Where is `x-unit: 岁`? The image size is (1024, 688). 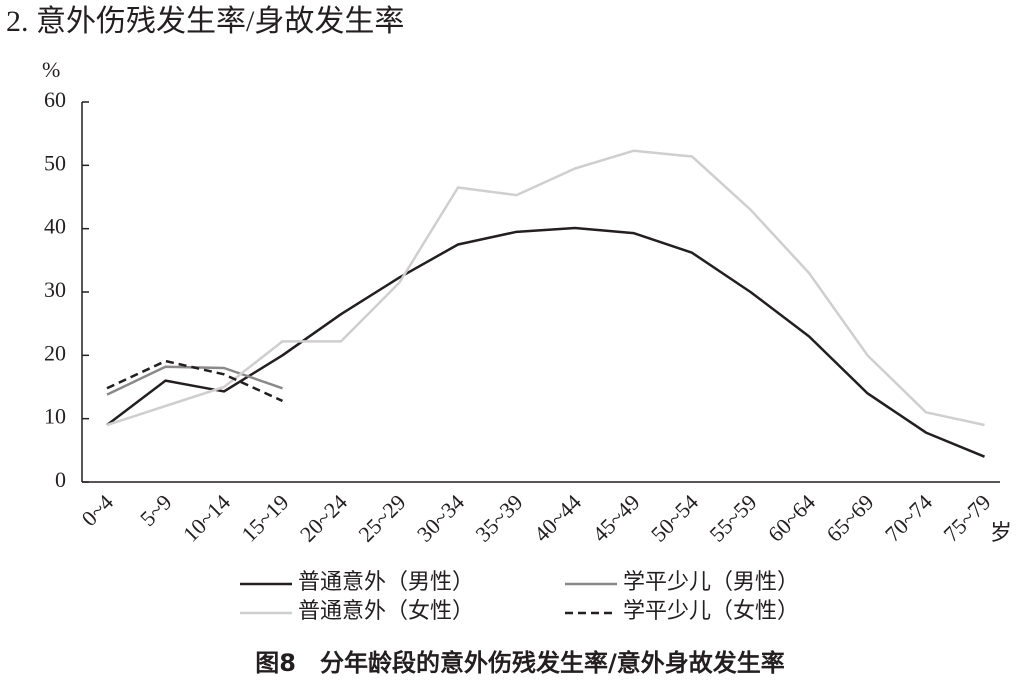 x-unit: 岁 is located at coordinates (1001, 532).